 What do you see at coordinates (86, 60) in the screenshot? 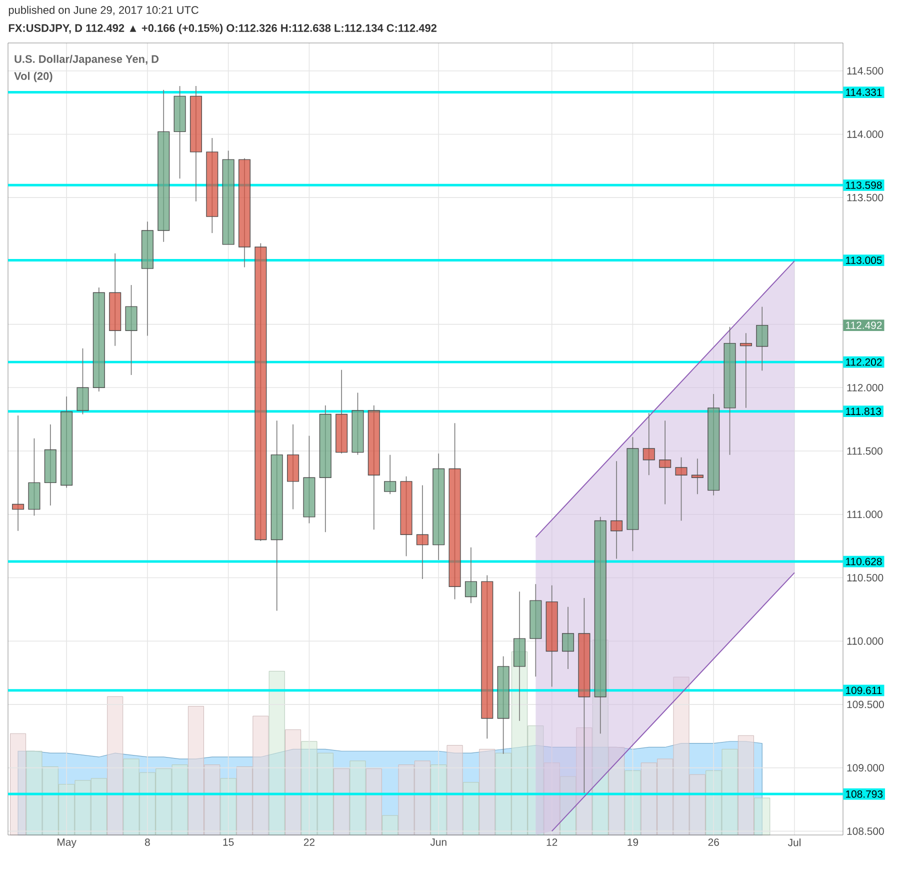
I see `text: U.S. Dollar/Japanese Yen, D` at bounding box center [86, 60].